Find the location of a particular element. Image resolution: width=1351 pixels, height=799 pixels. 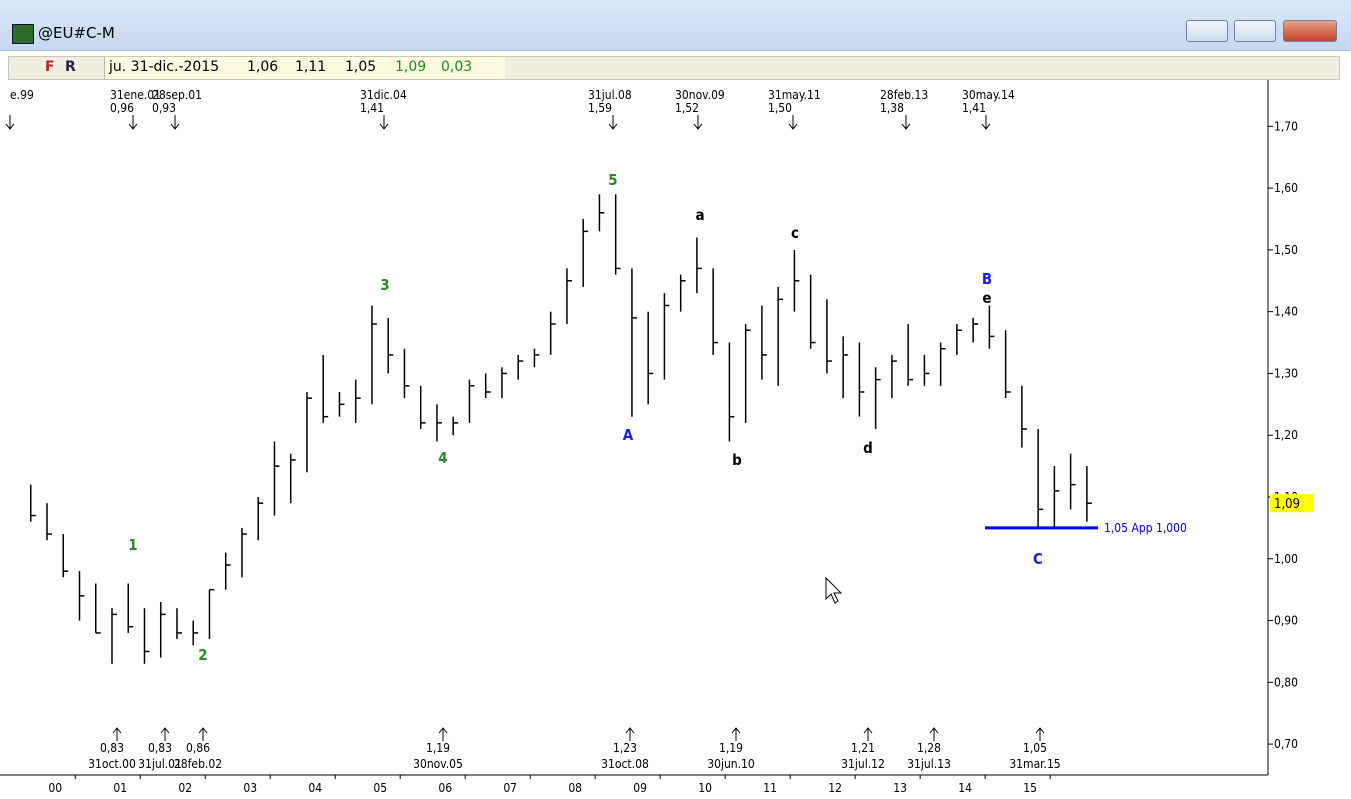

x-tick-label: 09 is located at coordinates (640, 788).